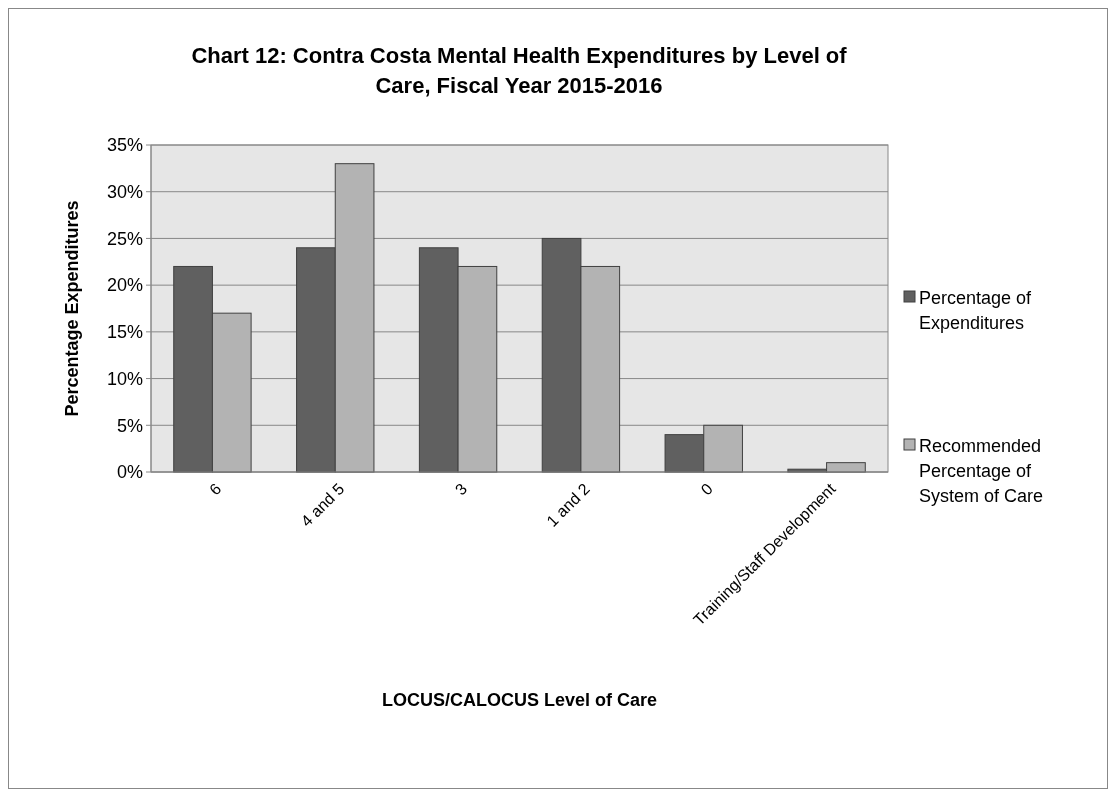 The height and width of the screenshot is (789, 1108). What do you see at coordinates (568, 504) in the screenshot?
I see `x-tick-label: 1 and 2` at bounding box center [568, 504].